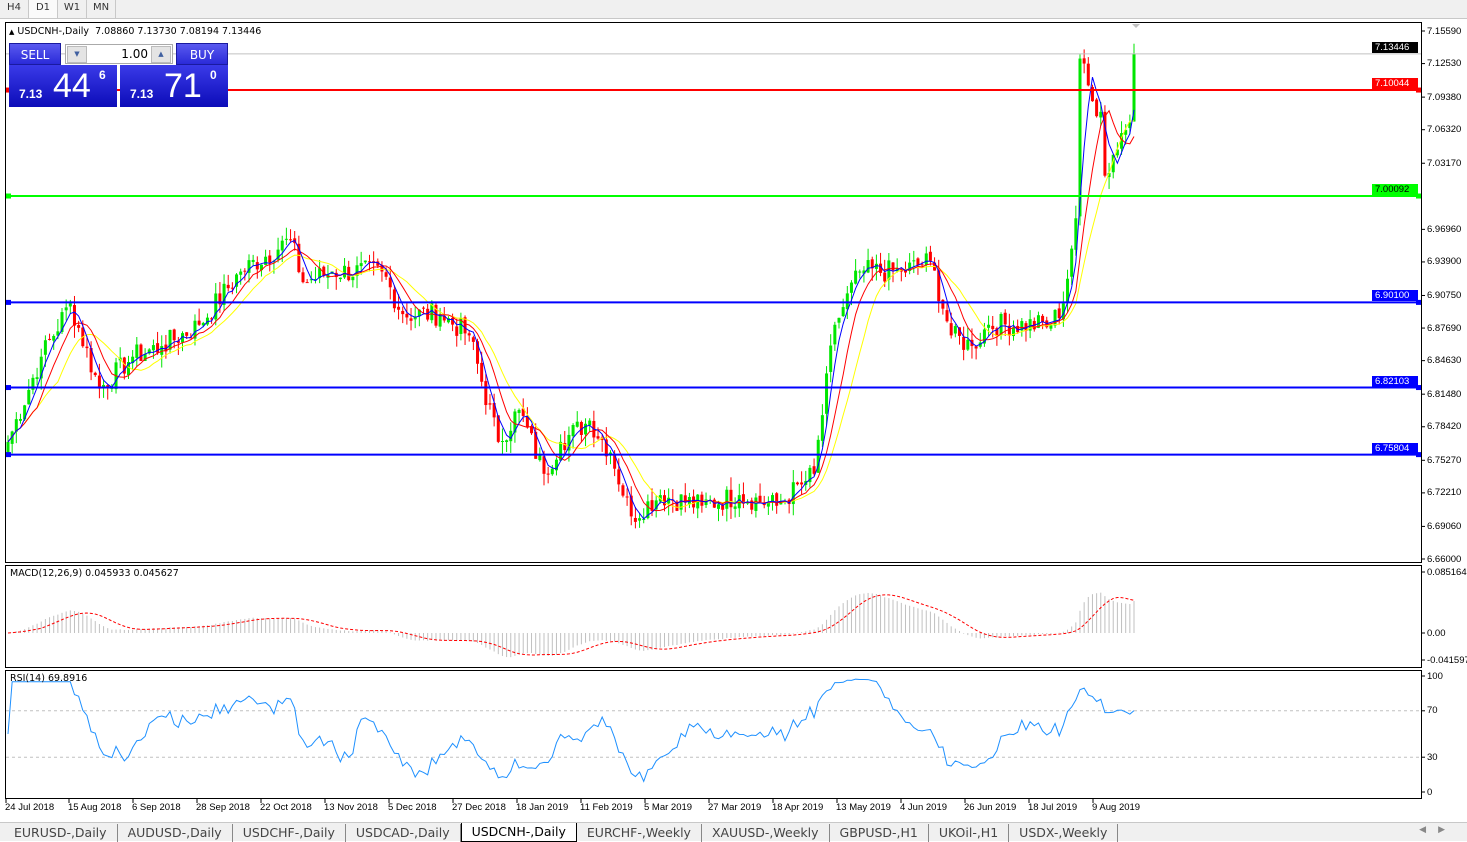 Image resolution: width=1467 pixels, height=842 pixels. I want to click on buy-price-fraction: 0, so click(213, 75).